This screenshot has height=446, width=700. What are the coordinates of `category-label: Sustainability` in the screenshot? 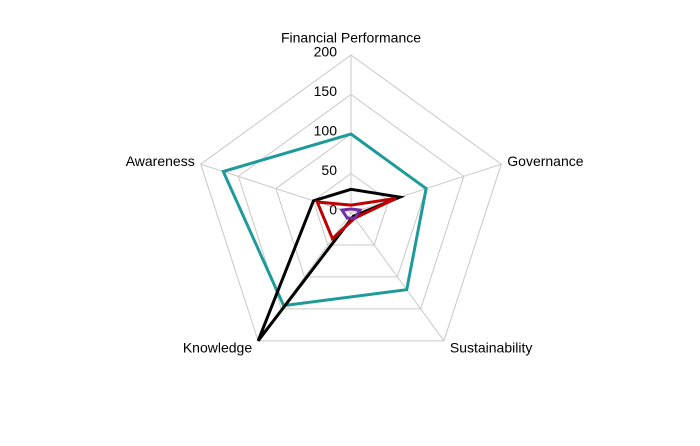 It's located at (491, 348).